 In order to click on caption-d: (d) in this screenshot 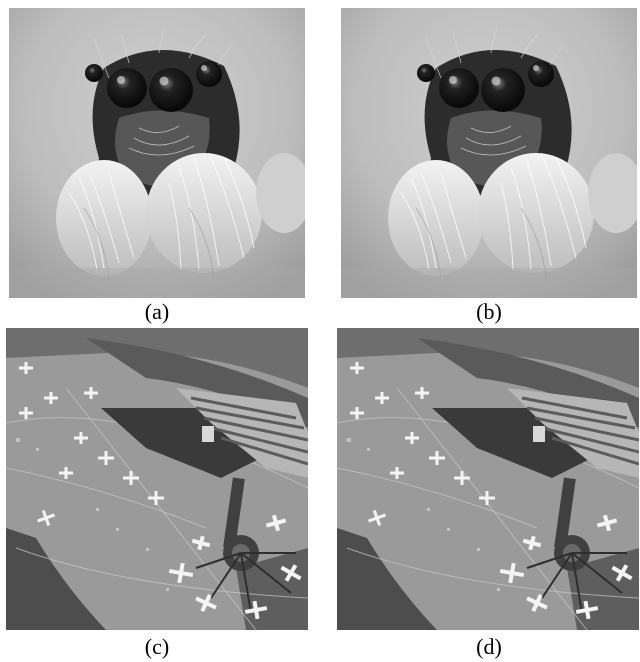, I will do `click(489, 646)`.